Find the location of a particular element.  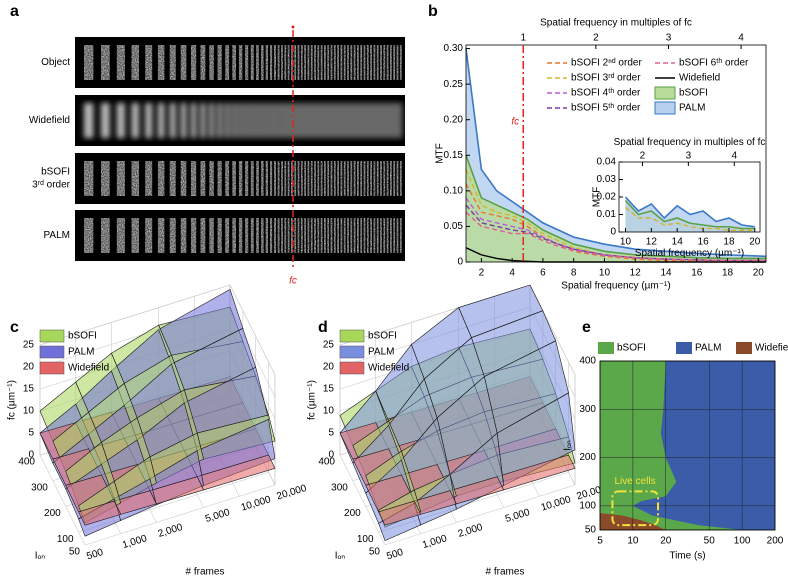

x2-tick-label: 3 is located at coordinates (689, 155).